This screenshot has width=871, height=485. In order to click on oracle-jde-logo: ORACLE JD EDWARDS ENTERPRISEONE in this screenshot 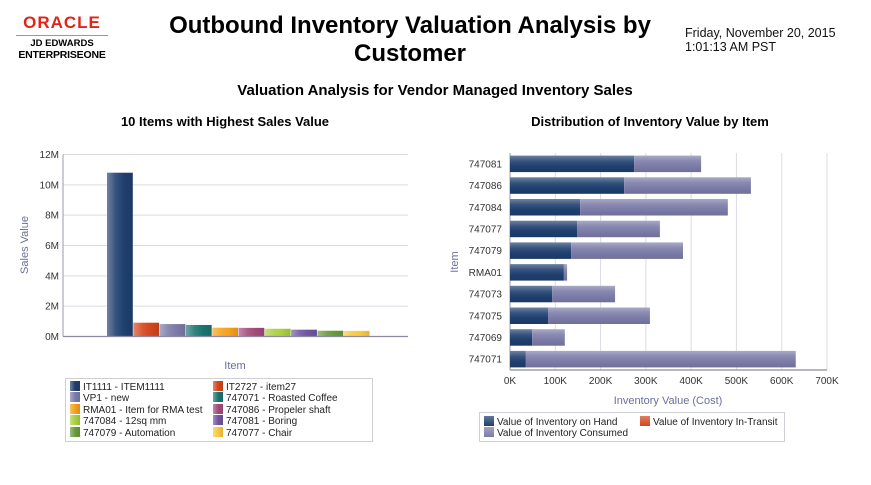, I will do `click(62, 37)`.